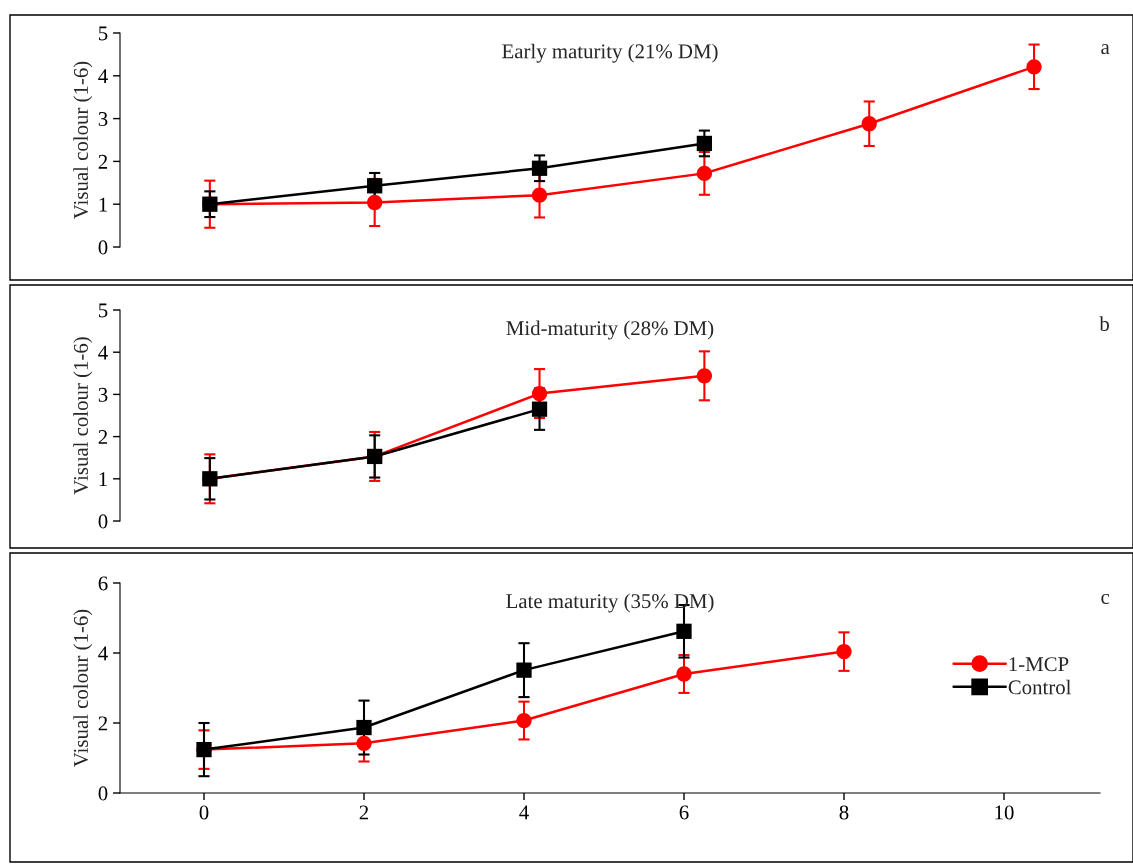 The image size is (1133, 864). I want to click on chart-title: Mid-maturity (28% DM), so click(610, 330).